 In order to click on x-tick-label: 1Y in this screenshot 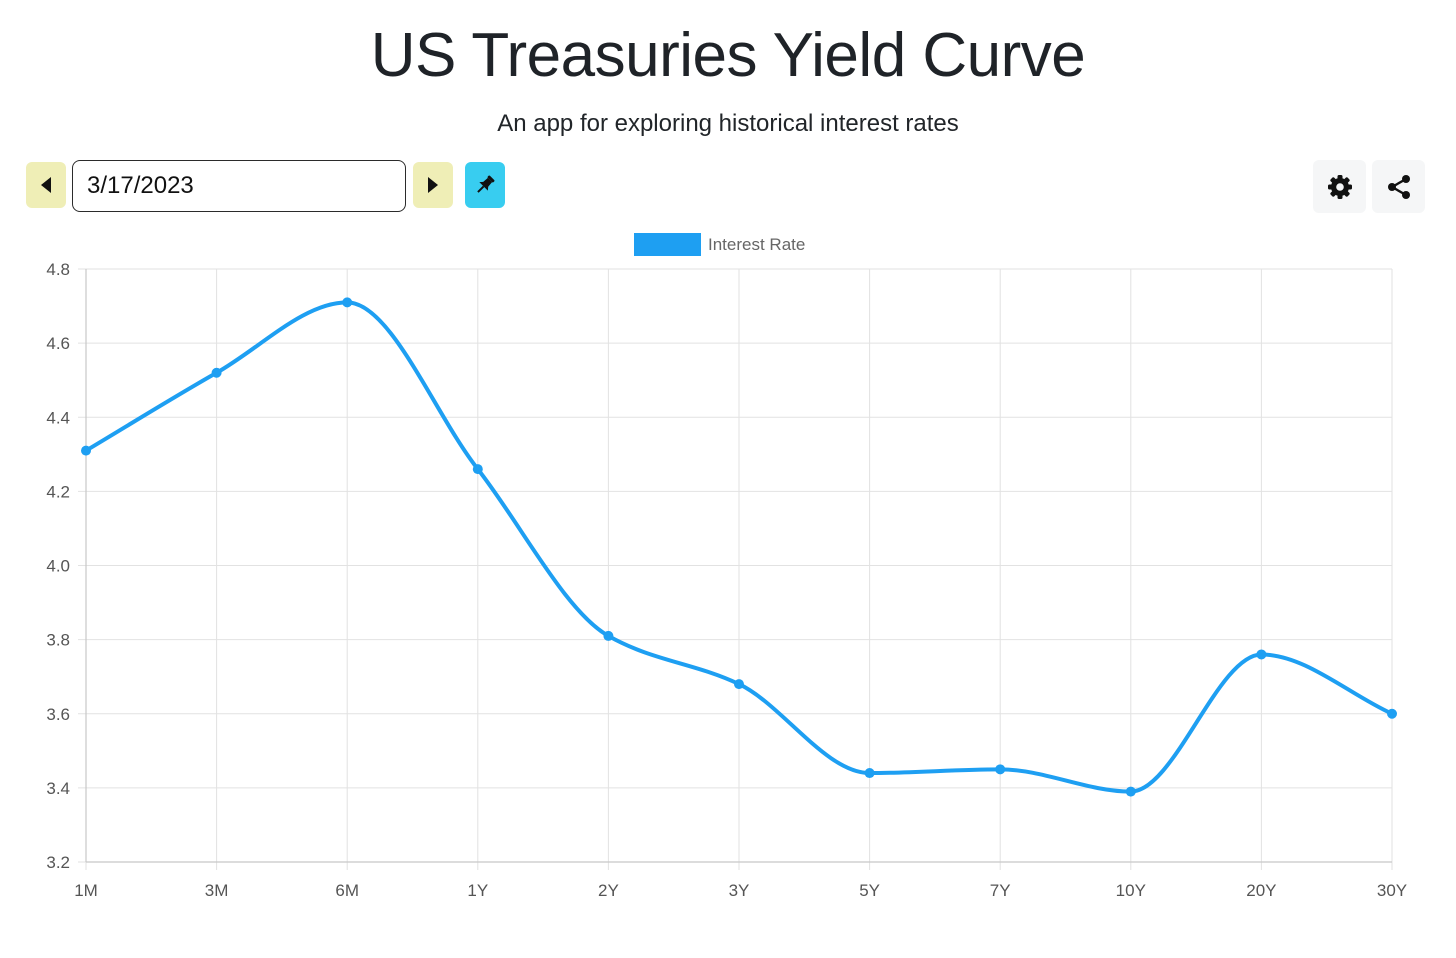, I will do `click(477, 890)`.